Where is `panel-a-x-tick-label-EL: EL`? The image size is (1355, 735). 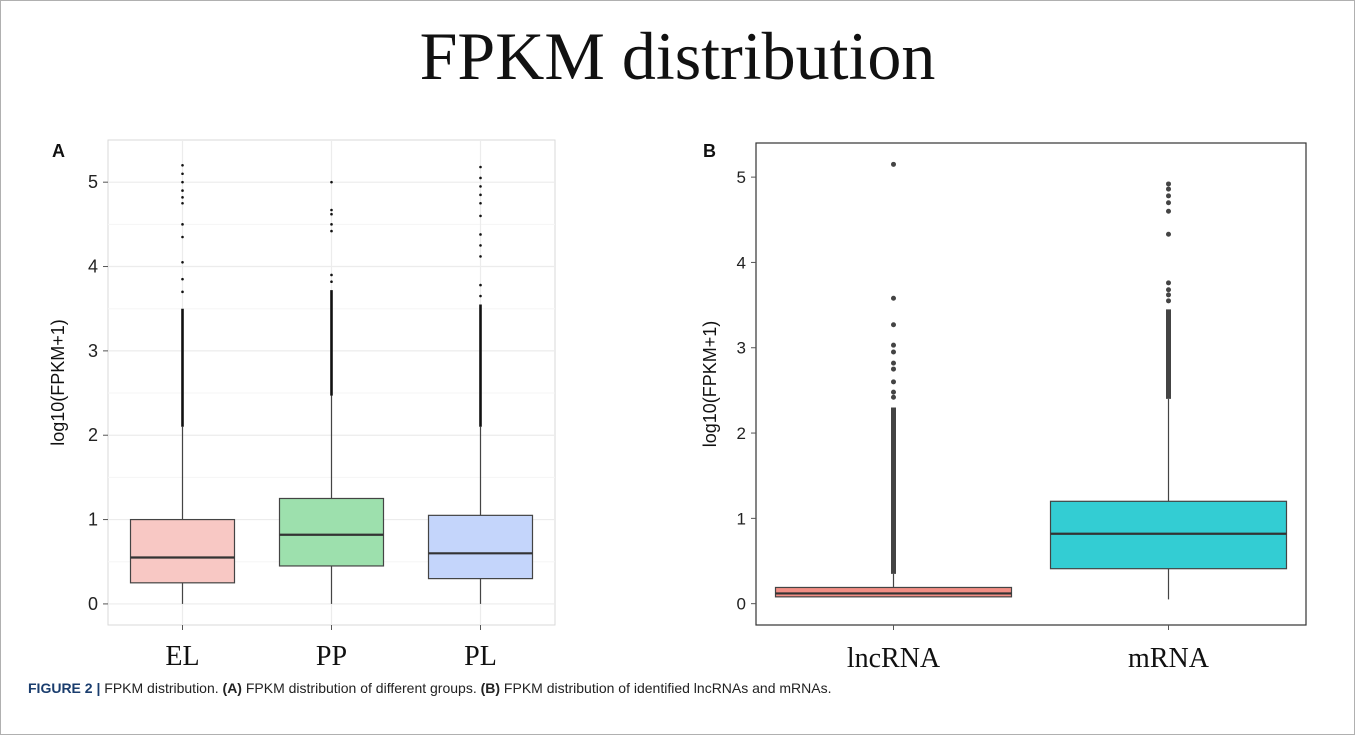
panel-a-x-tick-label-EL: EL is located at coordinates (182, 655).